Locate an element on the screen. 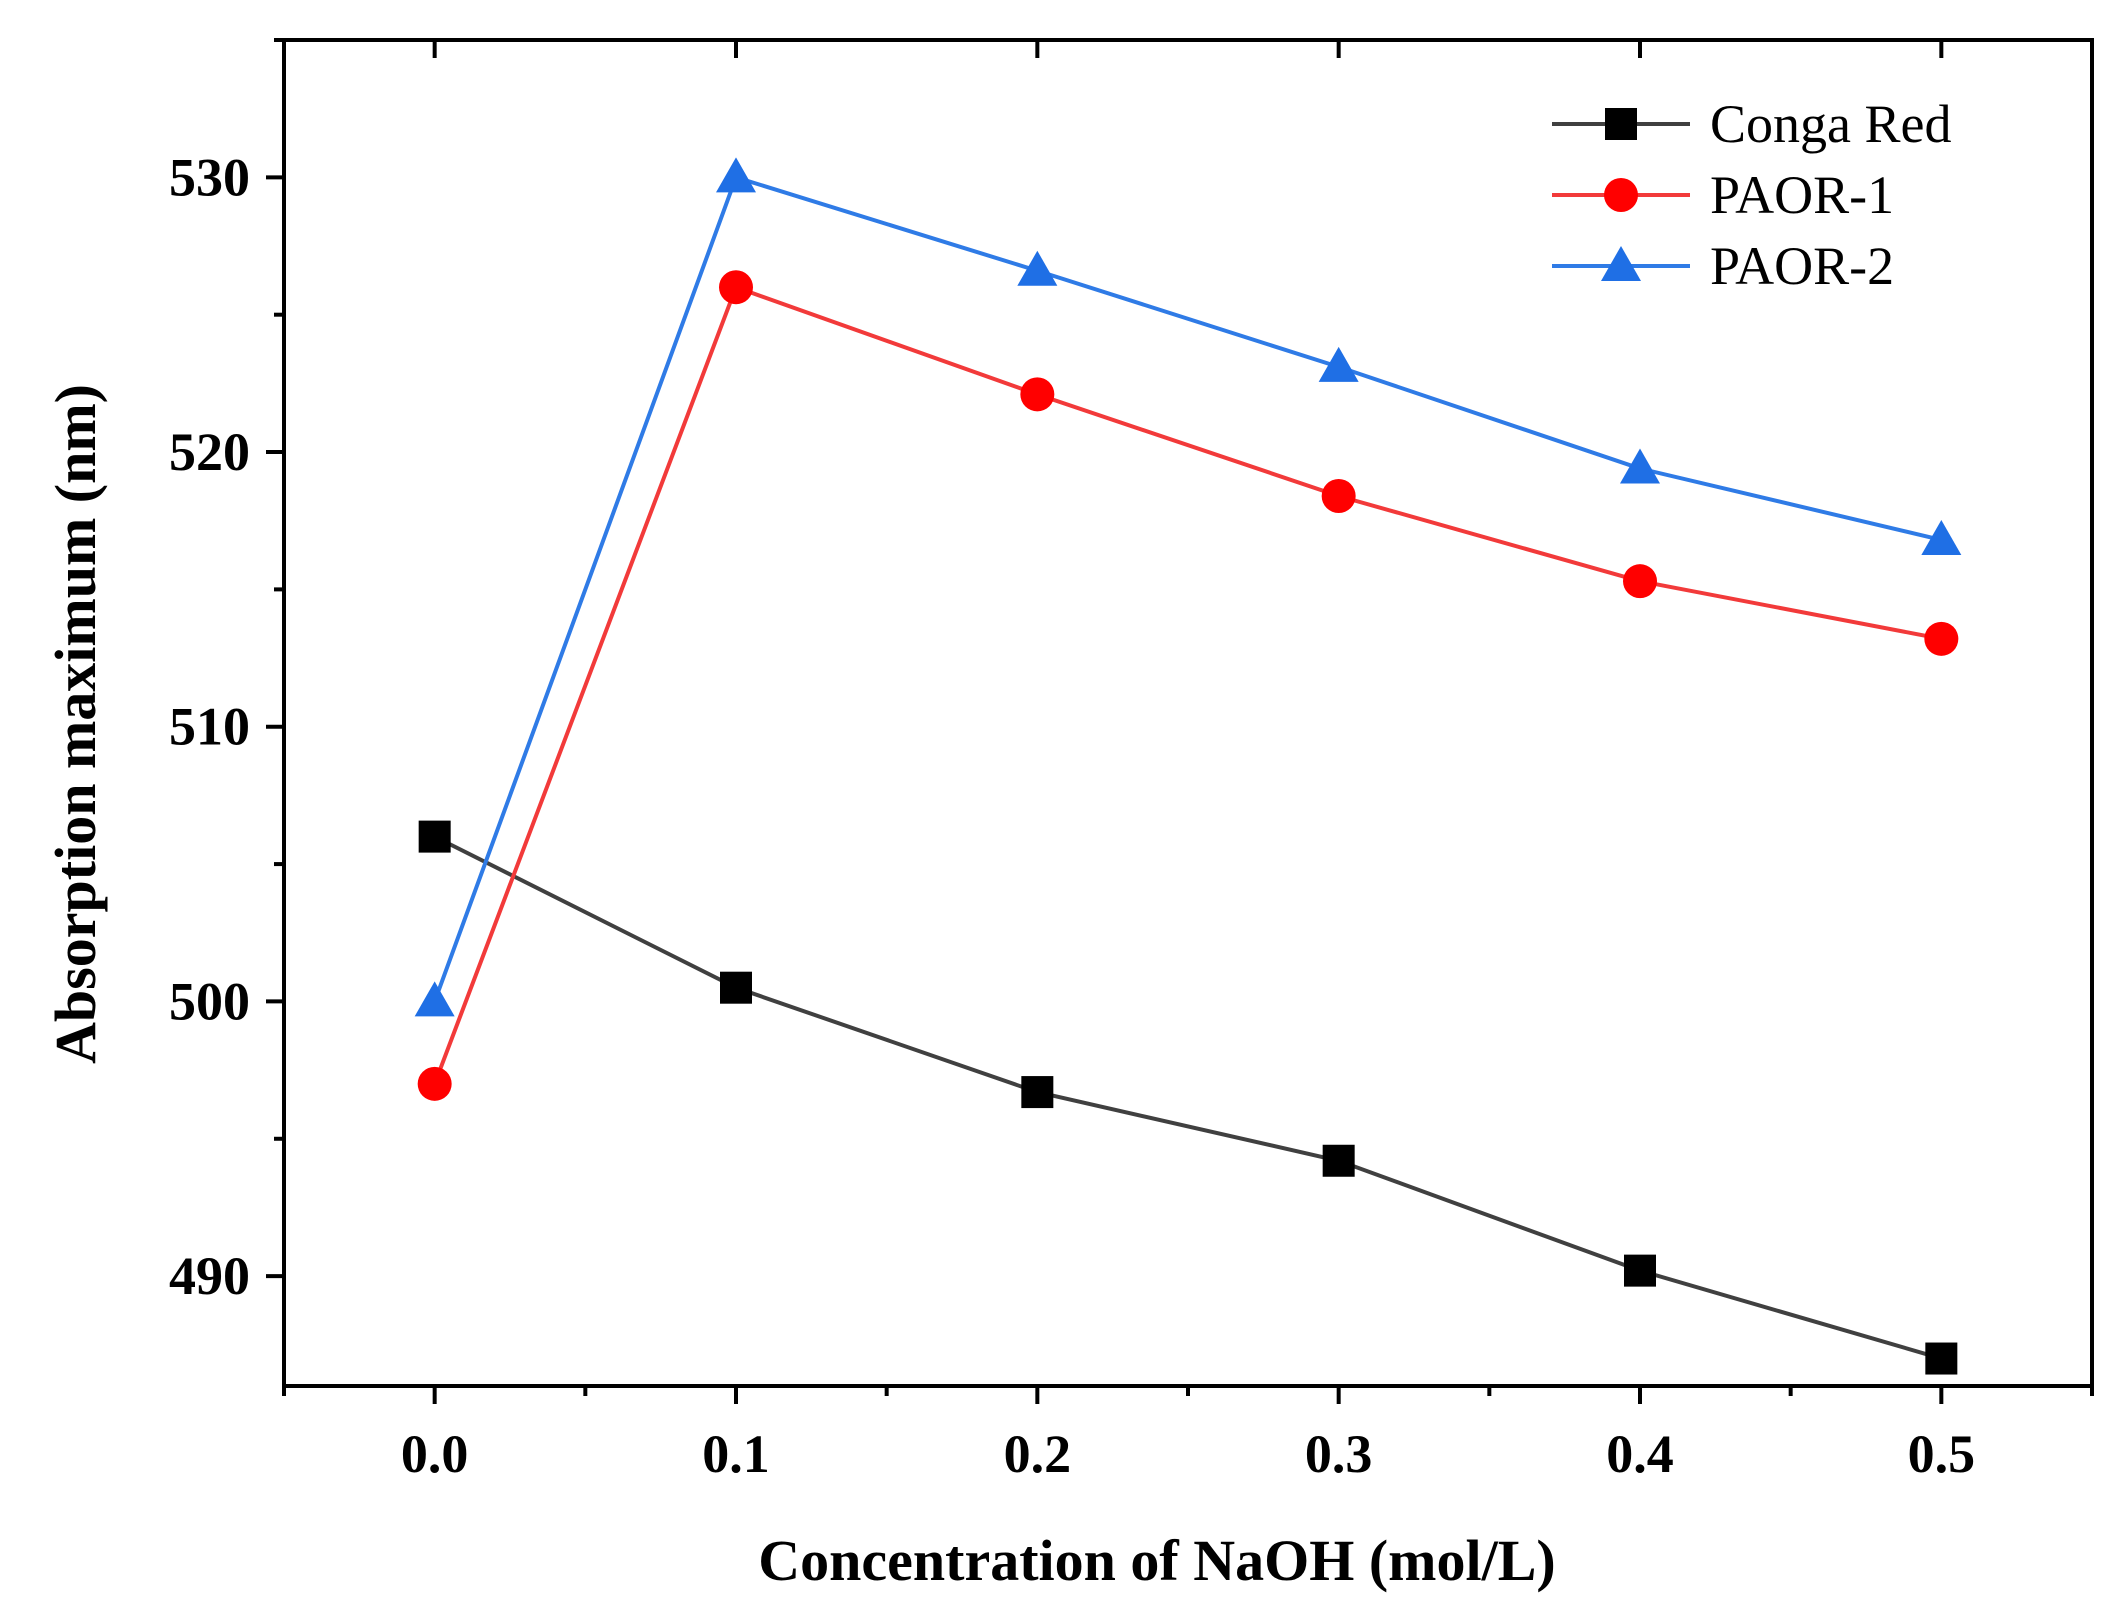 This screenshot has height=1613, width=2120. legend-entry: PAOR-1 is located at coordinates (1723, 195).